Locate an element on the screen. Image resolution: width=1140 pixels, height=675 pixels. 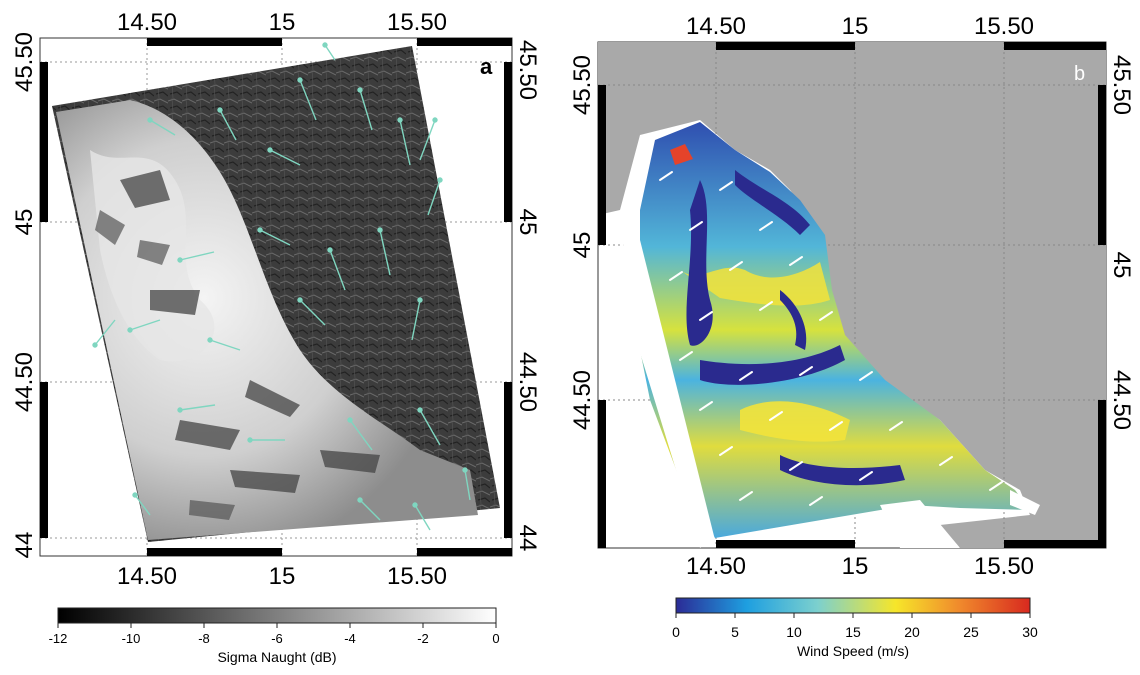
panel-b-cb-tick-5: 20 is located at coordinates (912, 632).